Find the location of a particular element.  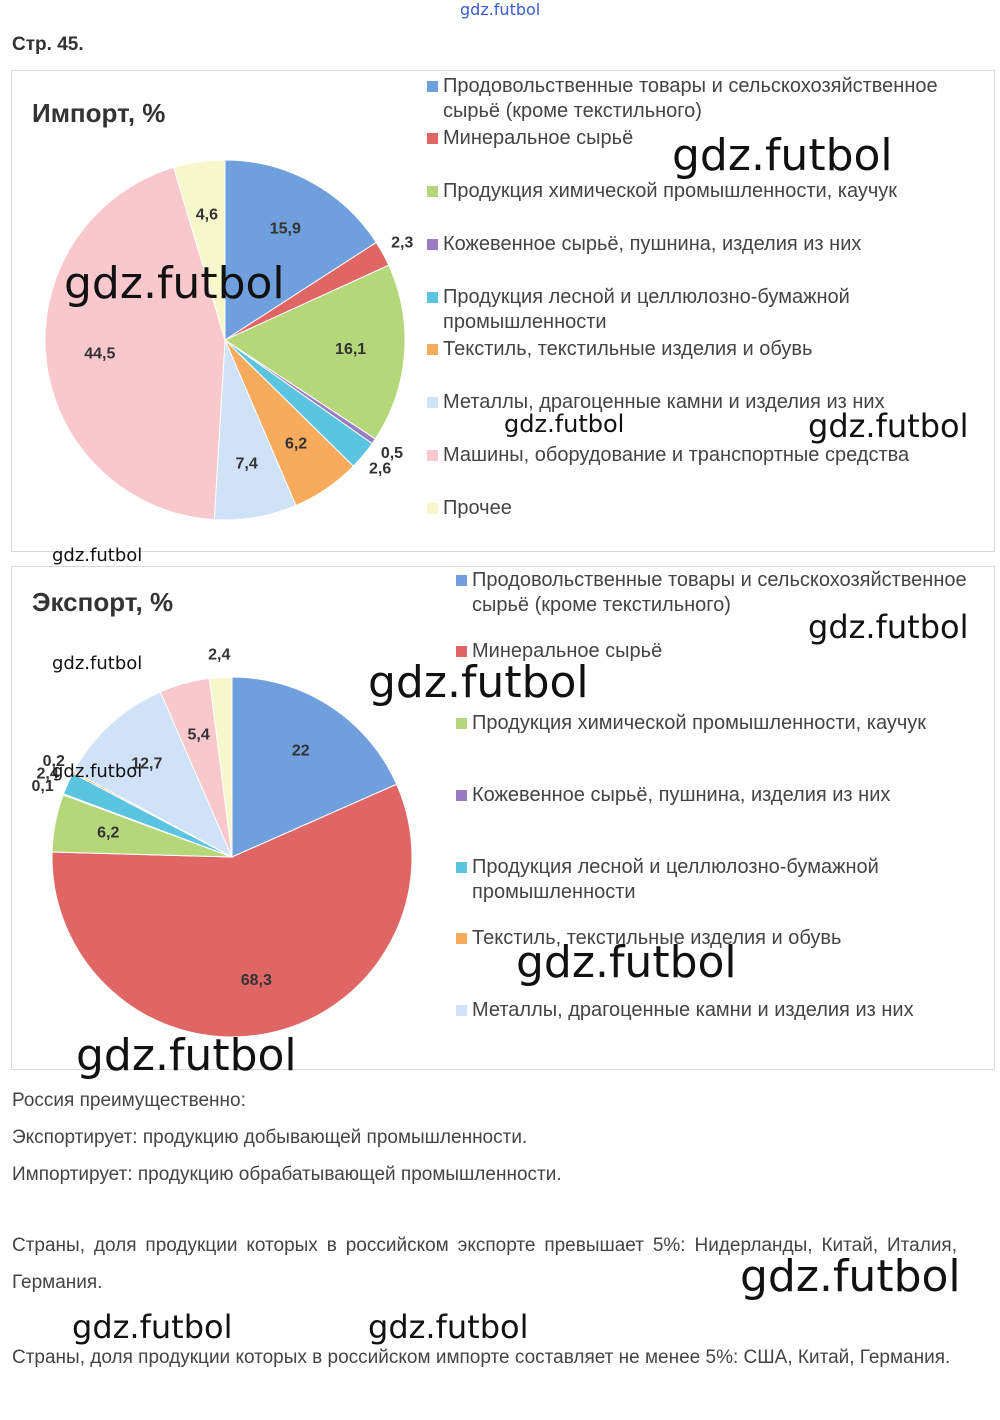

data-label: 0,2 is located at coordinates (54, 761).